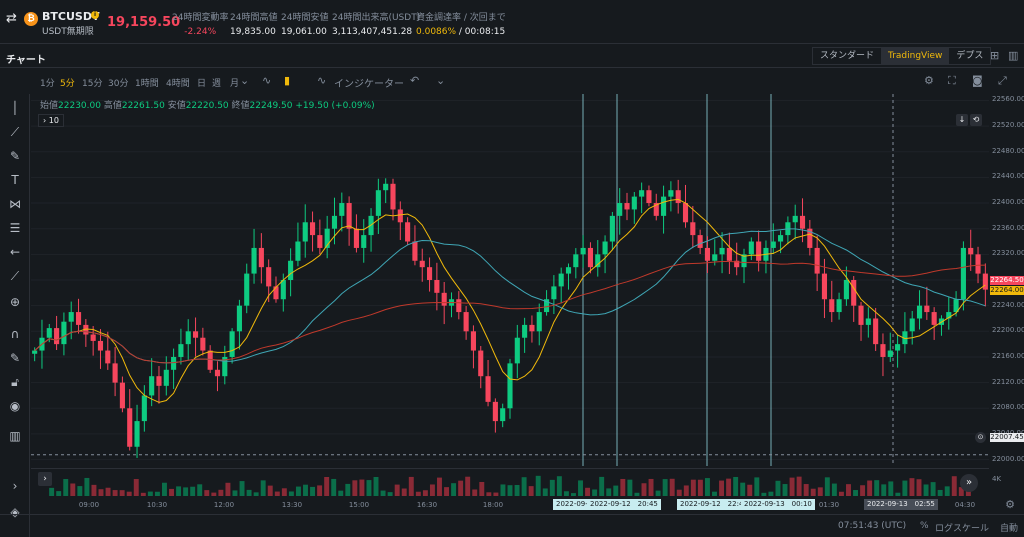 The width and height of the screenshot is (1024, 537). Describe the element at coordinates (995, 55) in the screenshot. I see `layout-grid-icon: ⊞` at that location.